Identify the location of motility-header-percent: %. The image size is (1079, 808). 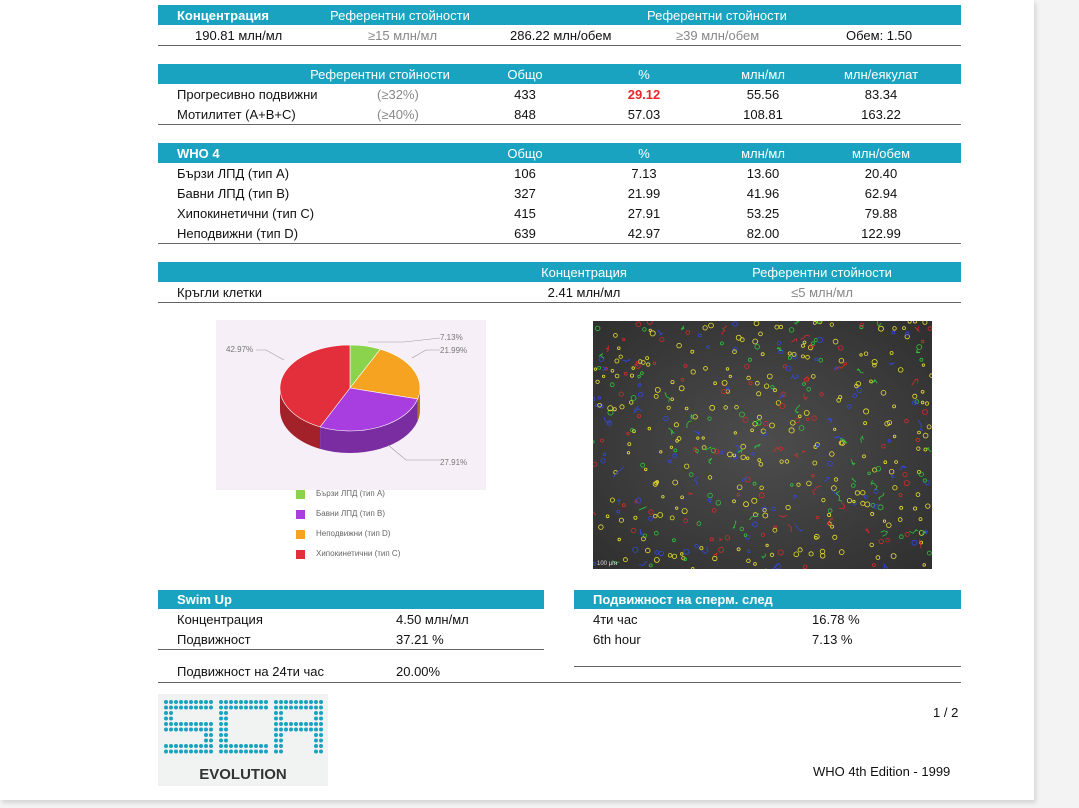
(644, 74).